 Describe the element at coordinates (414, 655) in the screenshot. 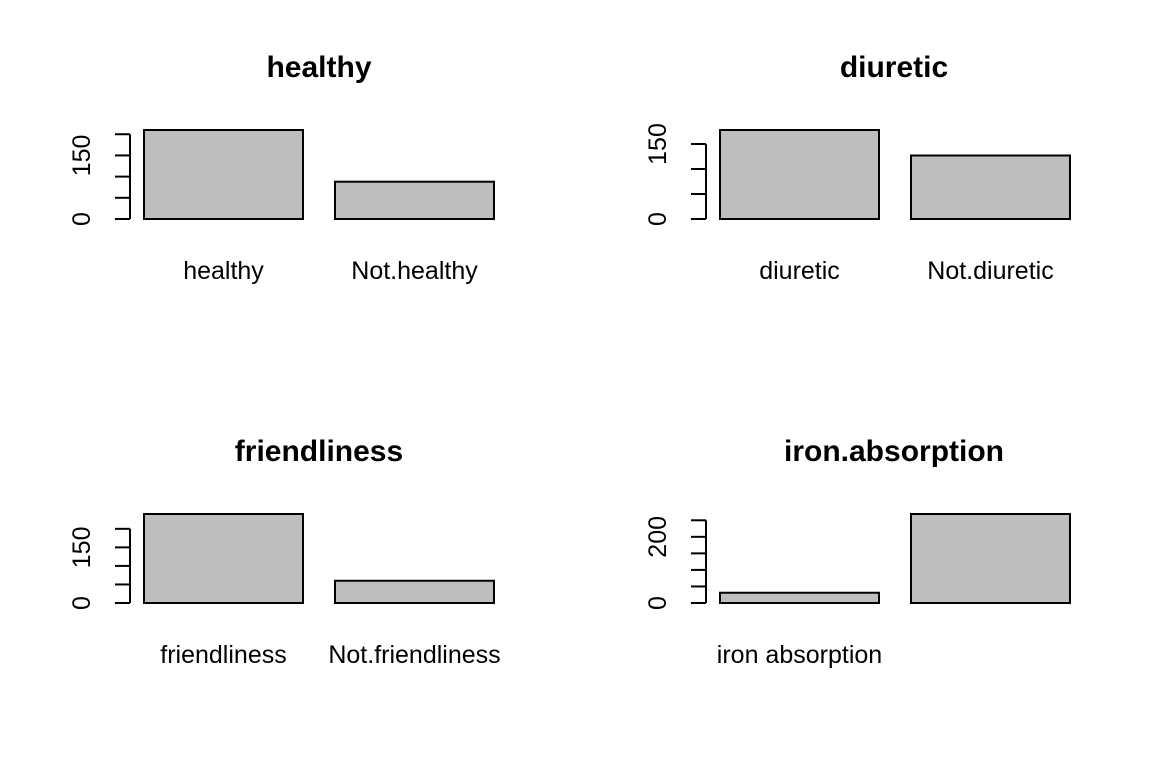

I see `category-label: Not.friendliness` at that location.